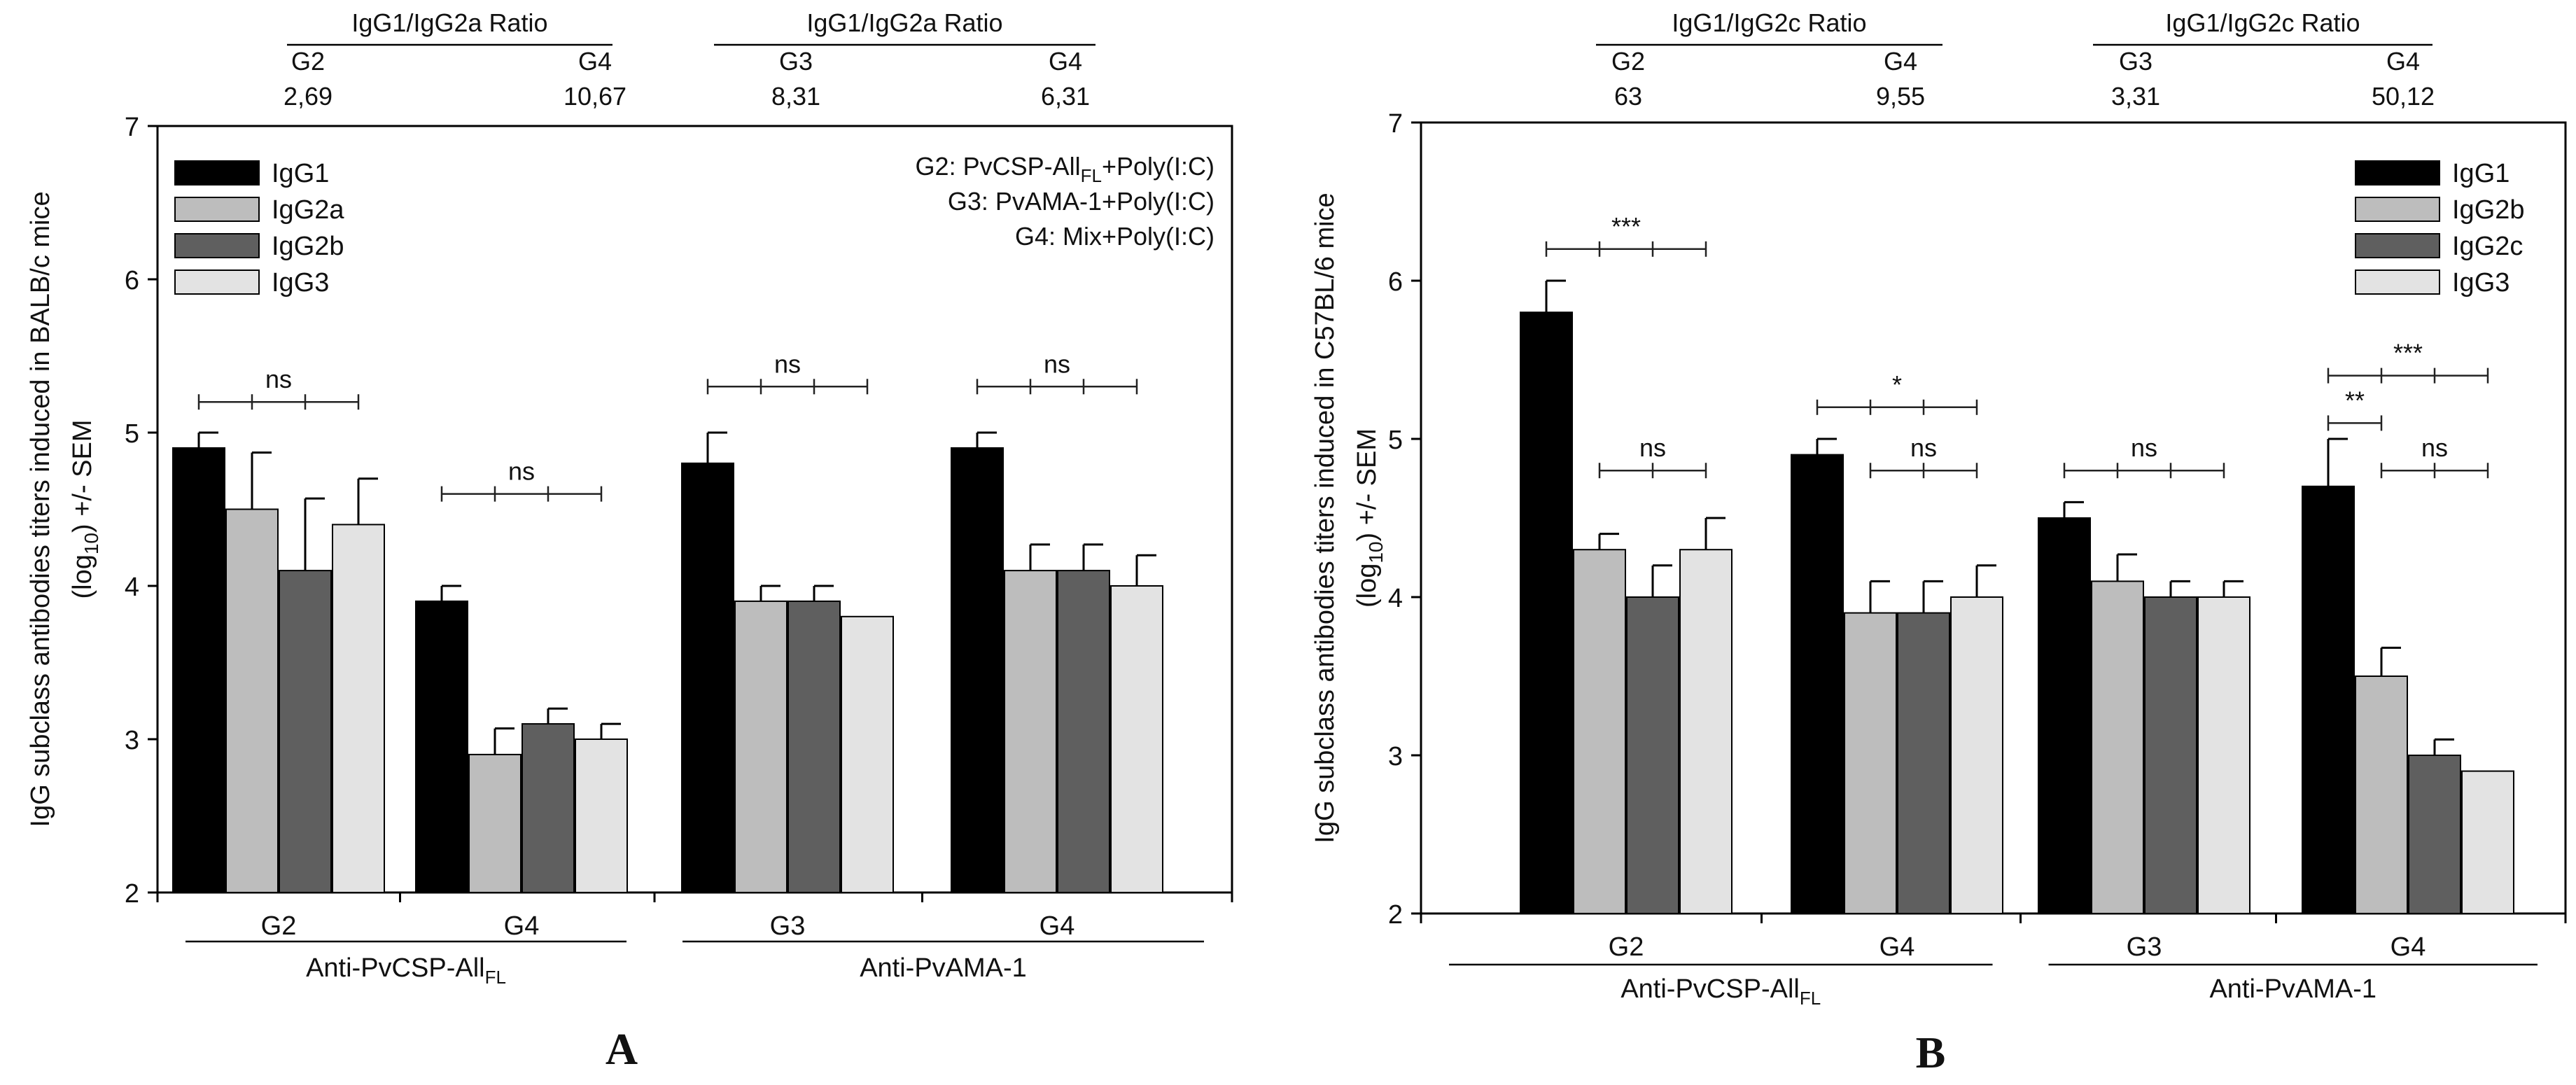  What do you see at coordinates (2397, 173) in the screenshot?
I see `panel-b-legend-swatch-igg1` at bounding box center [2397, 173].